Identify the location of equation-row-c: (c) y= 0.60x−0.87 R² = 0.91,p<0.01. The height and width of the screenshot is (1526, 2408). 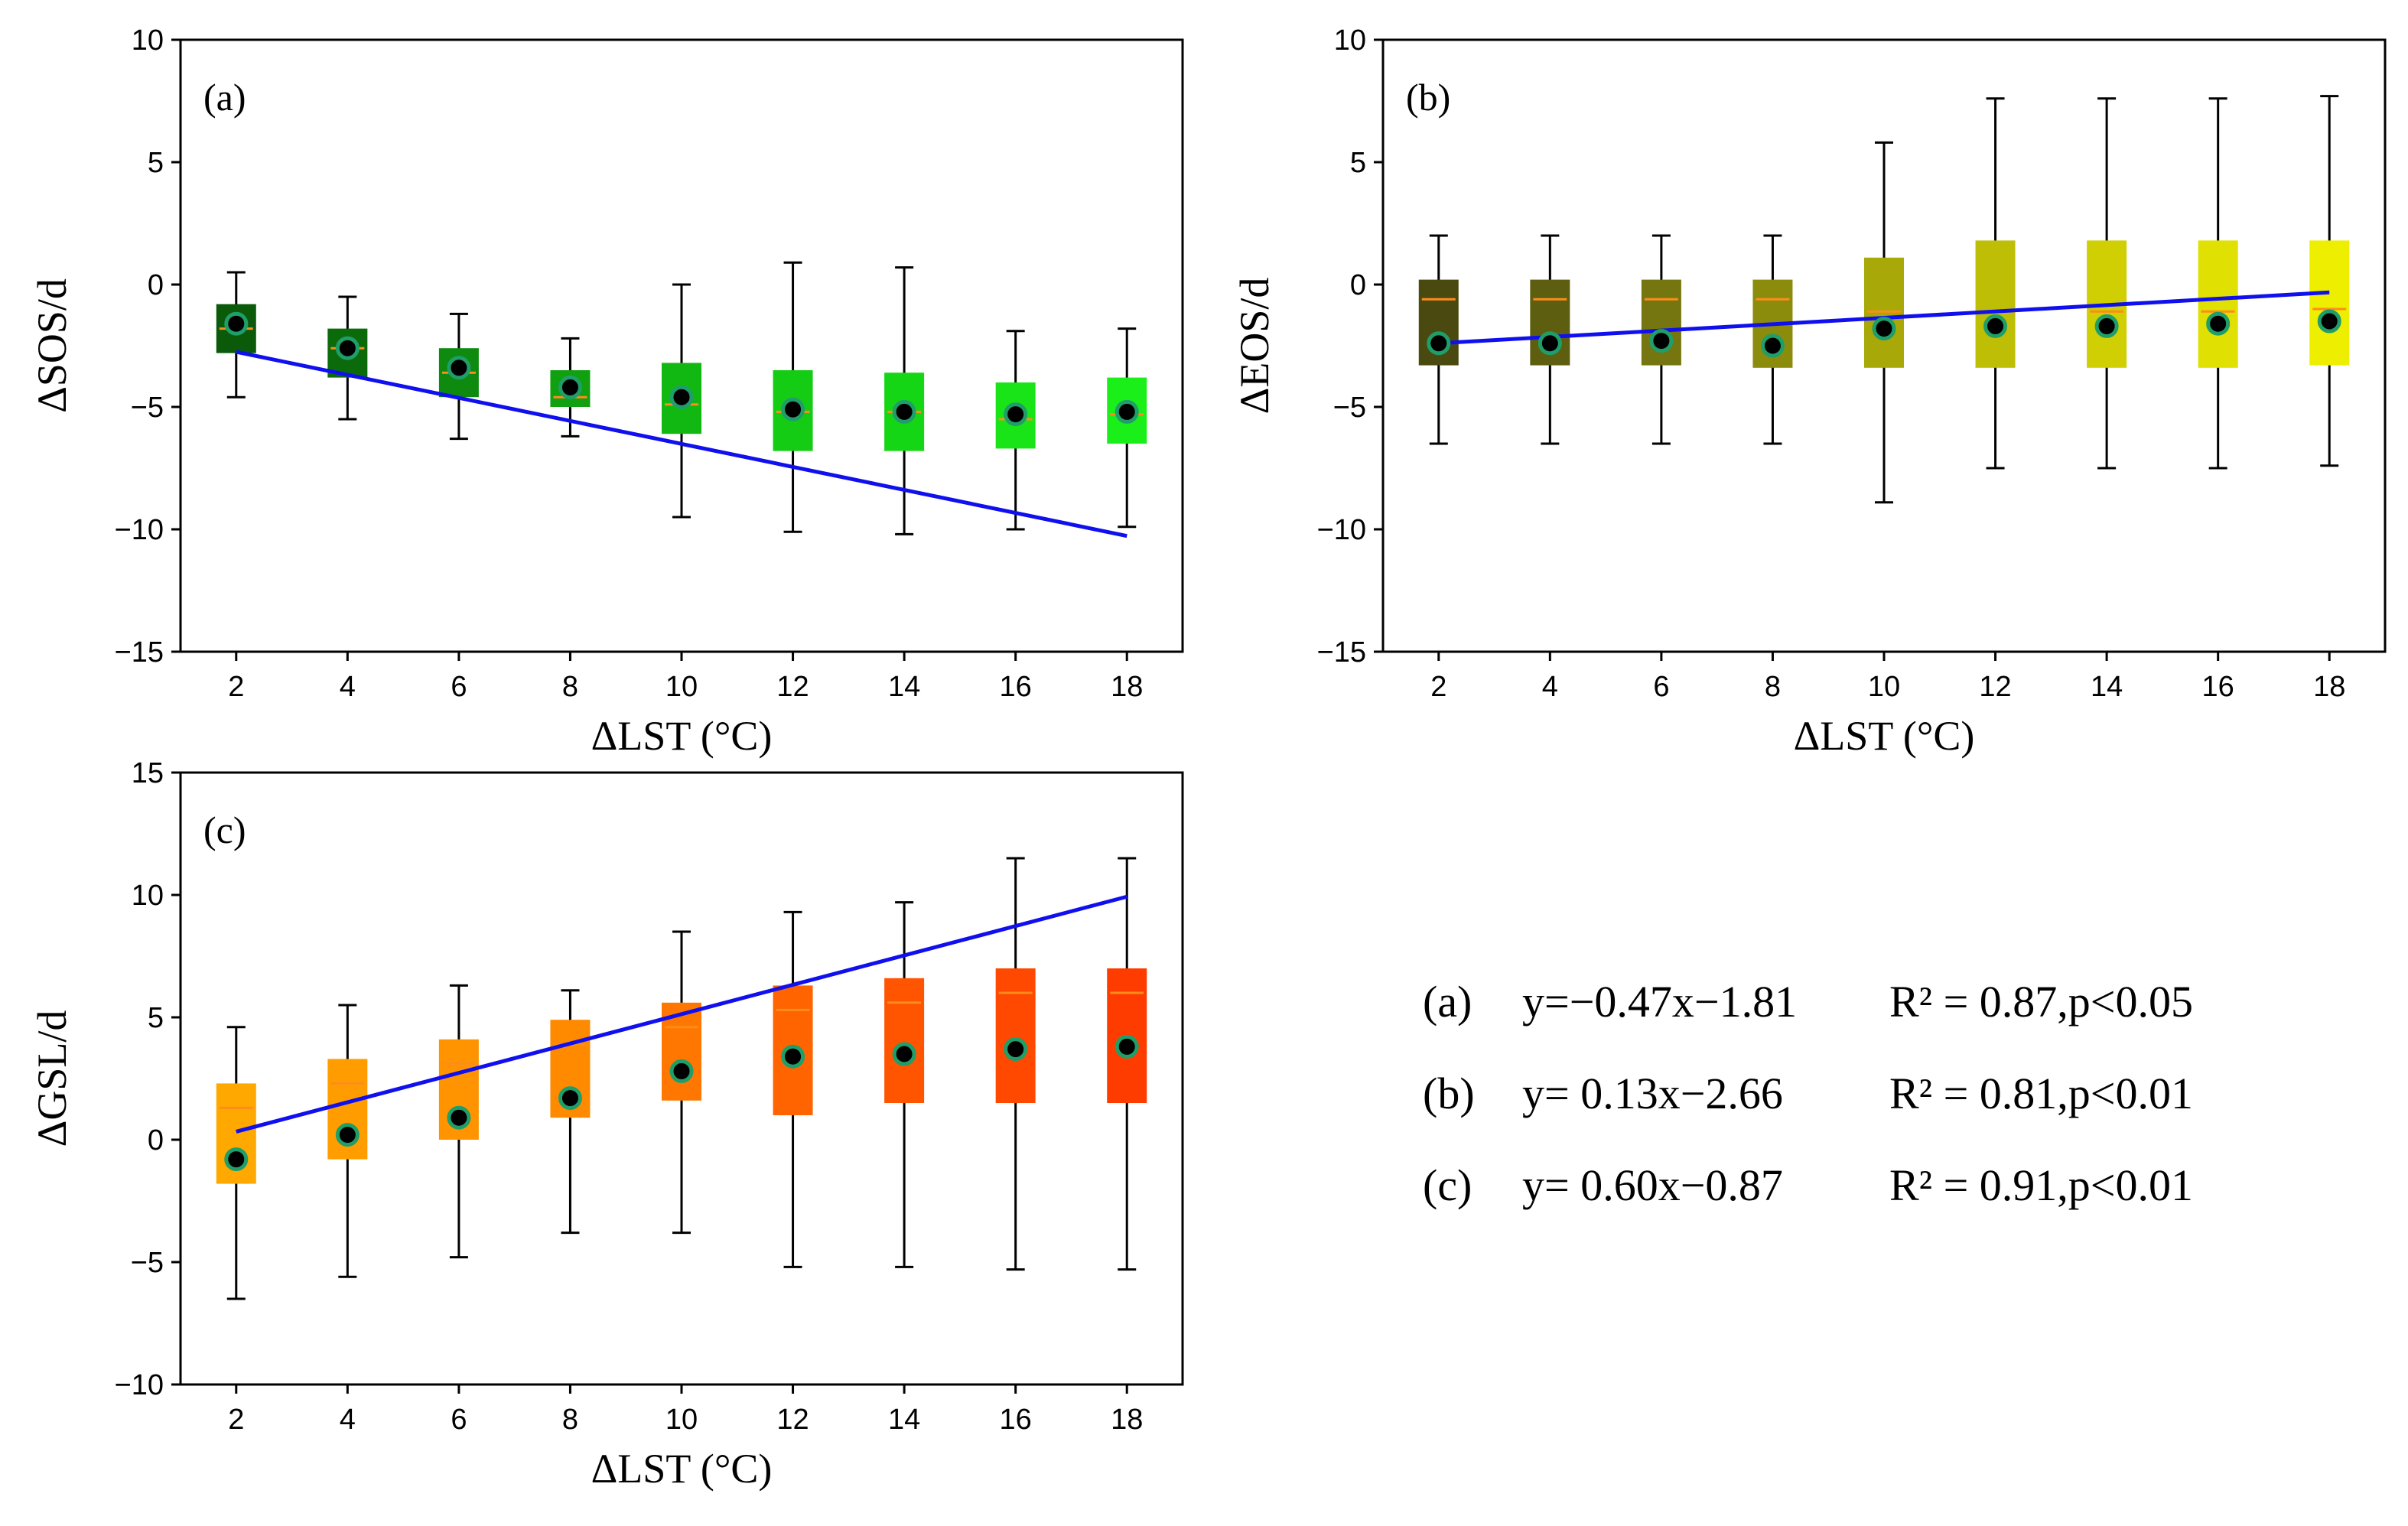
(1882, 1197).